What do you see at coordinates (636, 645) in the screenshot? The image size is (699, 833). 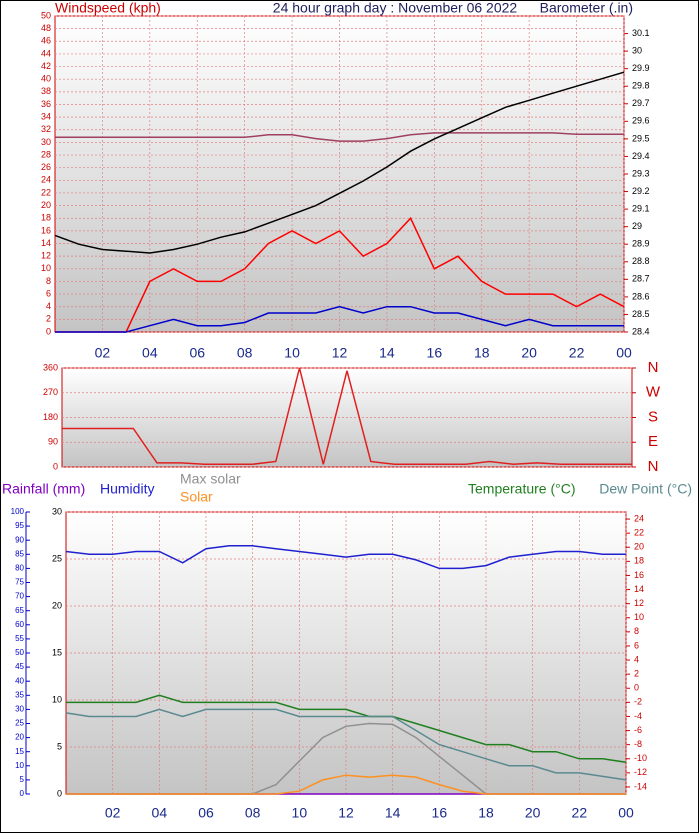 I see `y2-tick-label: 6` at bounding box center [636, 645].